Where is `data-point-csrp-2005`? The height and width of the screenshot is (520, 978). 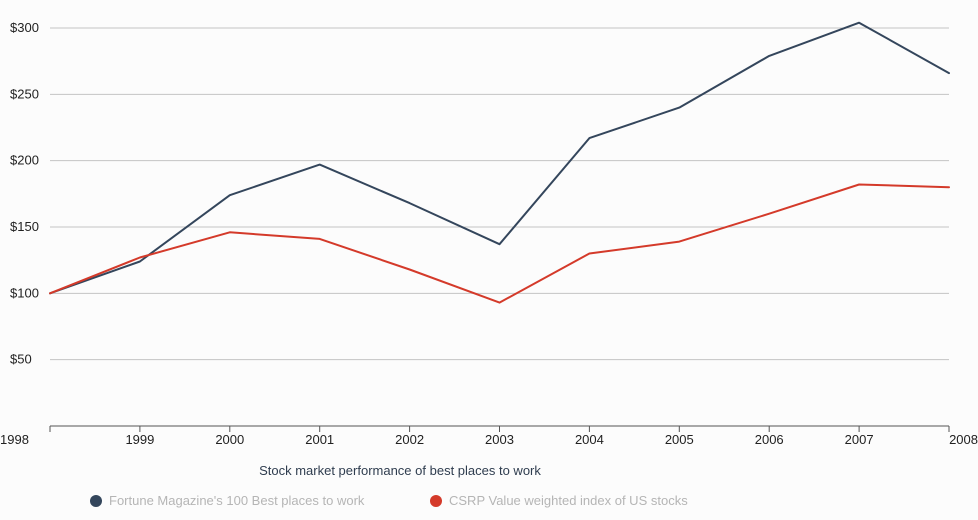
data-point-csrp-2005 is located at coordinates (679, 242).